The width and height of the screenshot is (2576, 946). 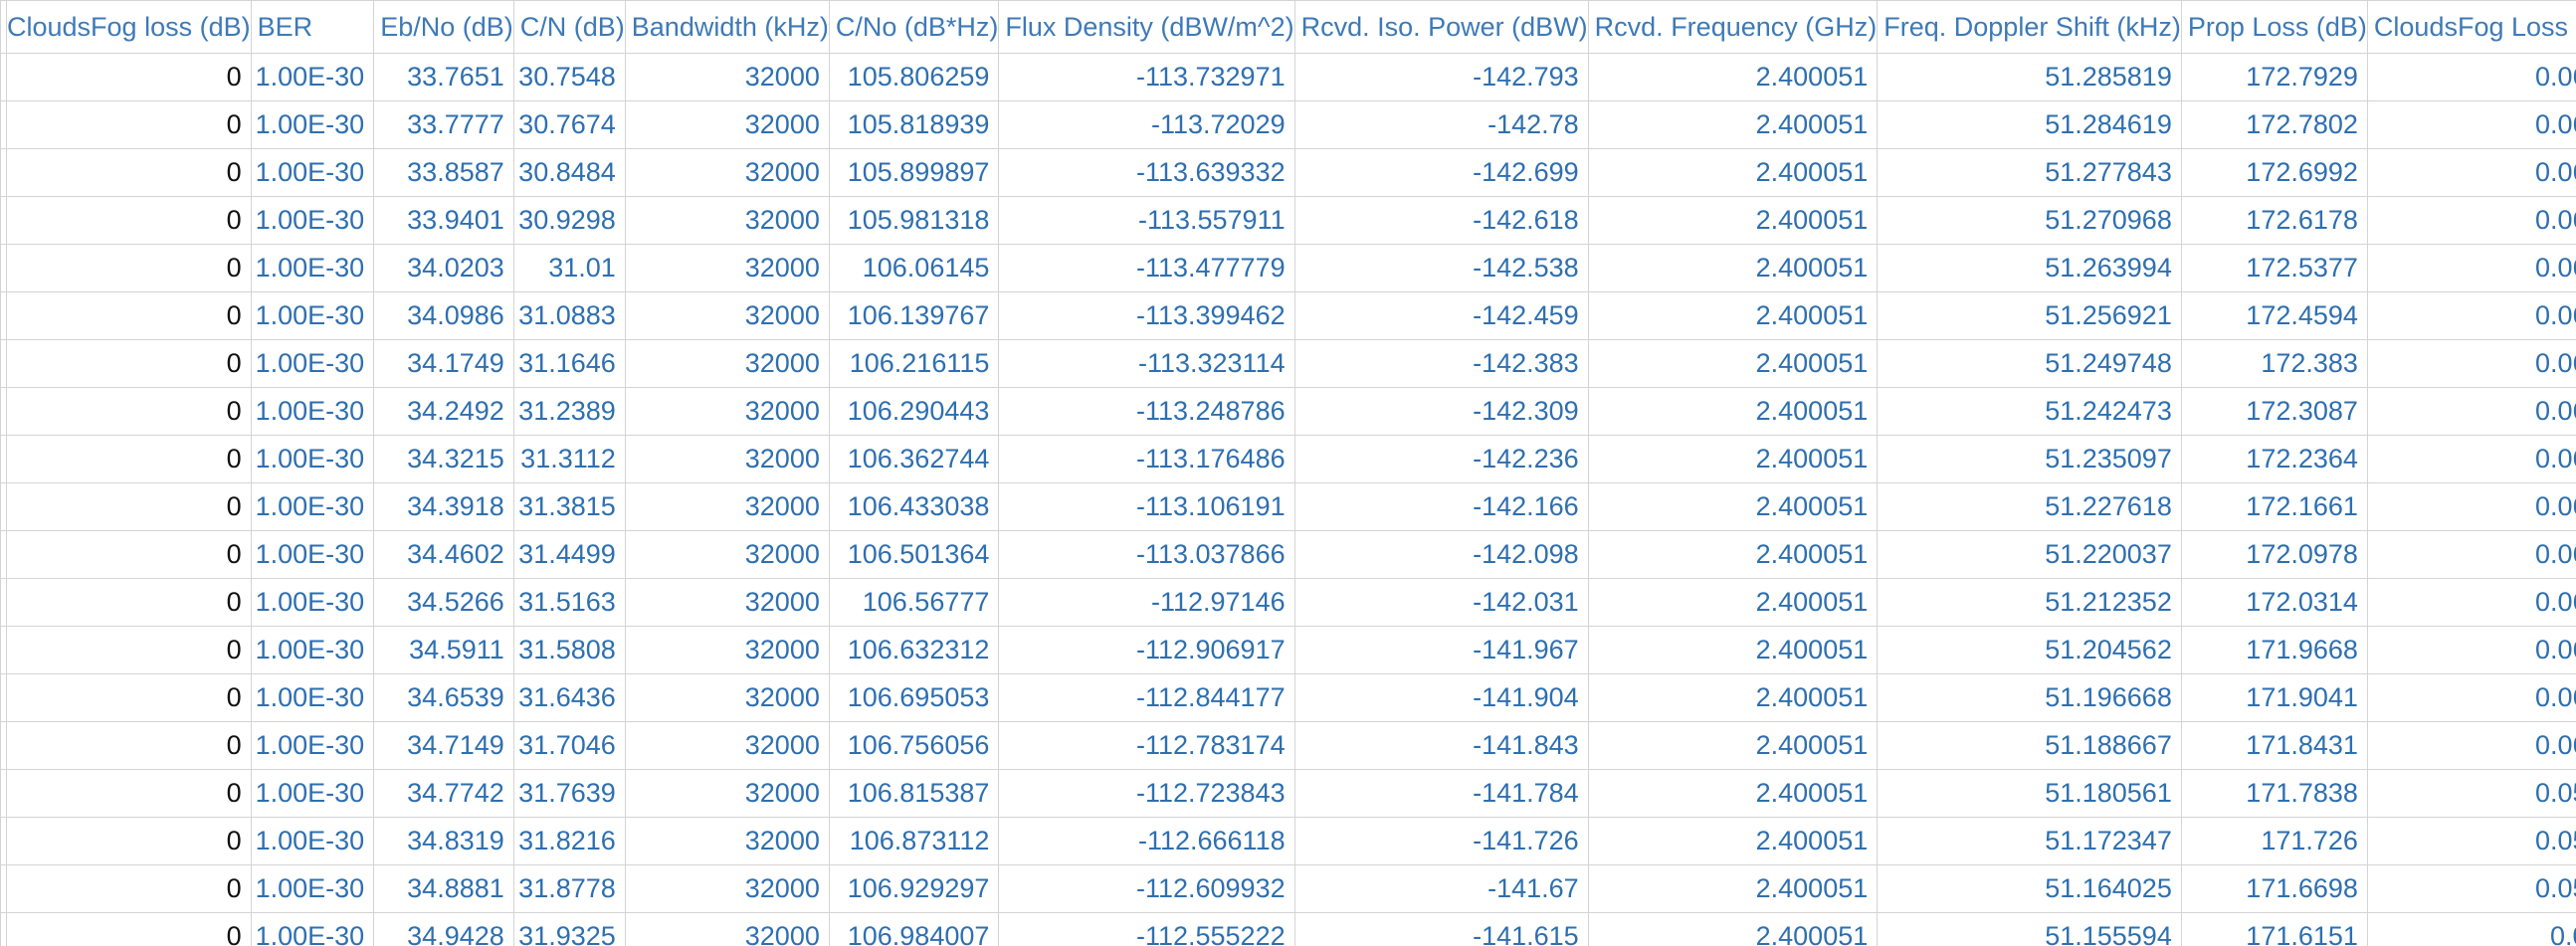 I want to click on table-cell: 0.0602, so click(x=2471, y=745).